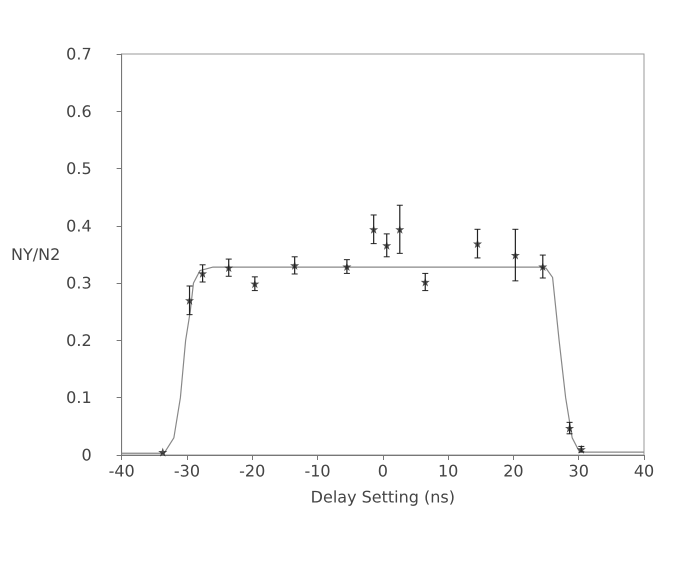  Describe the element at coordinates (79, 340) in the screenshot. I see `y-tick-label: 0.2` at that location.